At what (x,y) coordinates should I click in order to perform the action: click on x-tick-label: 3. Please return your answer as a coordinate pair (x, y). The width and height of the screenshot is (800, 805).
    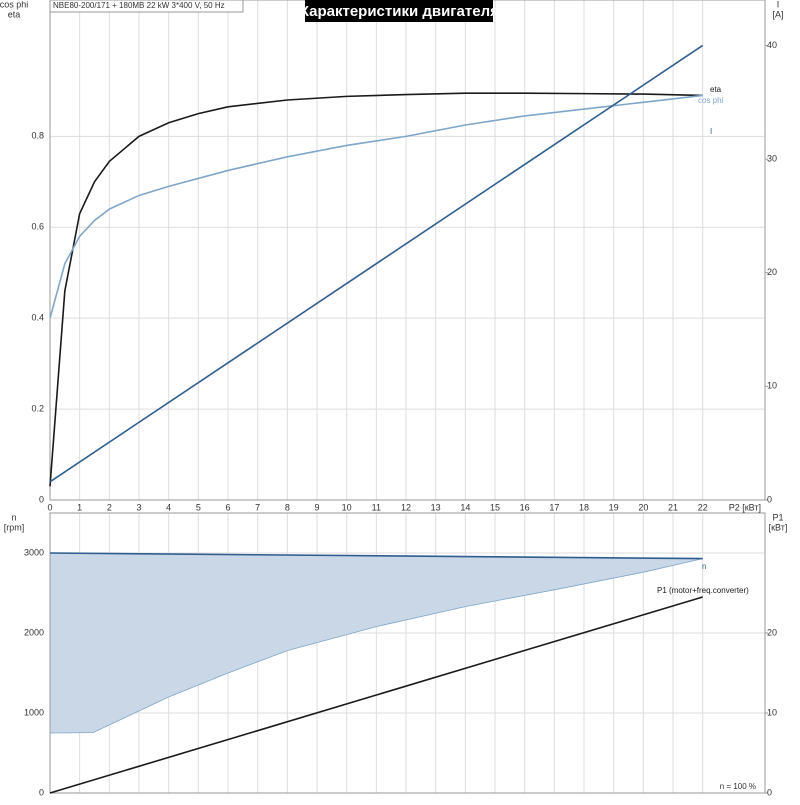
    Looking at the image, I should click on (138, 507).